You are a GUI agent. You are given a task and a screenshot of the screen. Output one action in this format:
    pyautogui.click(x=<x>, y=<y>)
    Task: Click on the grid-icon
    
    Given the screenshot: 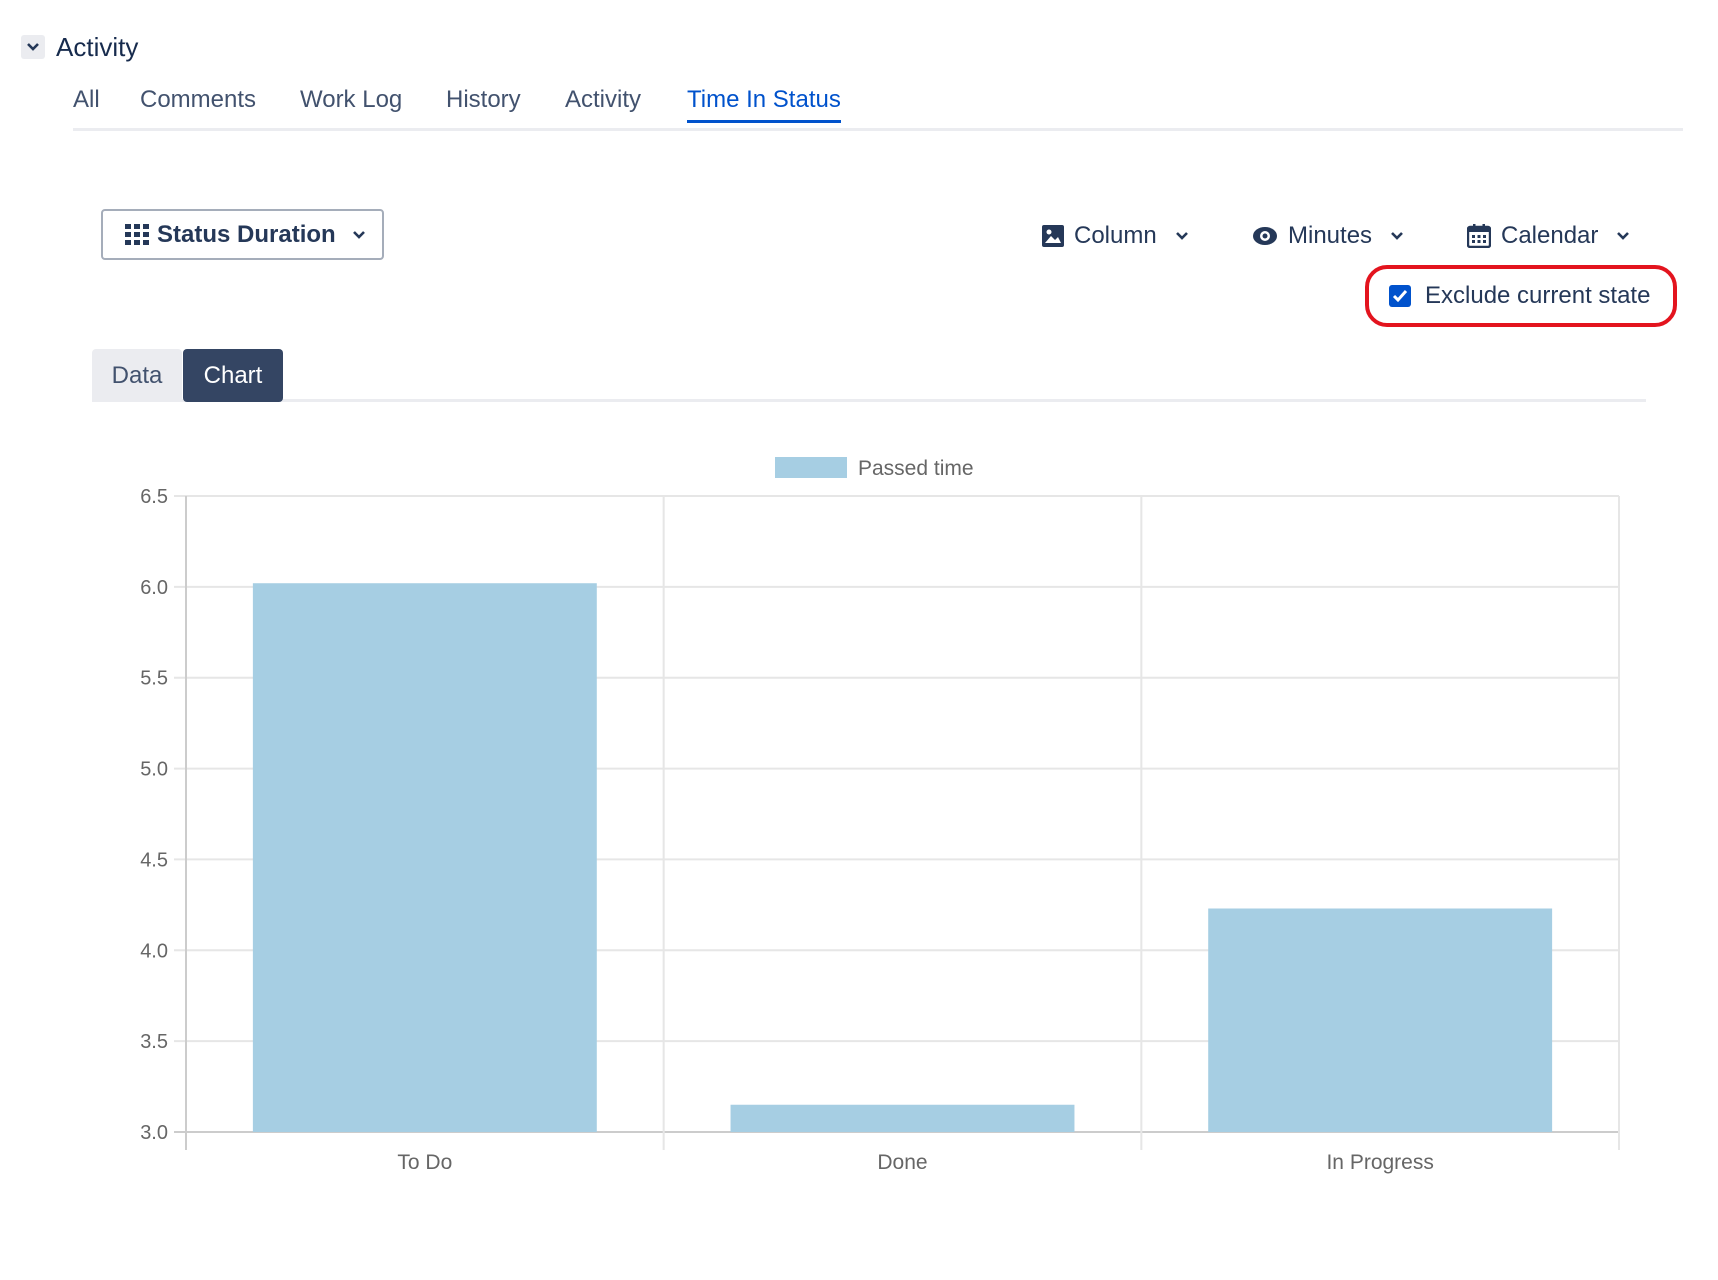 What is the action you would take?
    pyautogui.click(x=137, y=234)
    